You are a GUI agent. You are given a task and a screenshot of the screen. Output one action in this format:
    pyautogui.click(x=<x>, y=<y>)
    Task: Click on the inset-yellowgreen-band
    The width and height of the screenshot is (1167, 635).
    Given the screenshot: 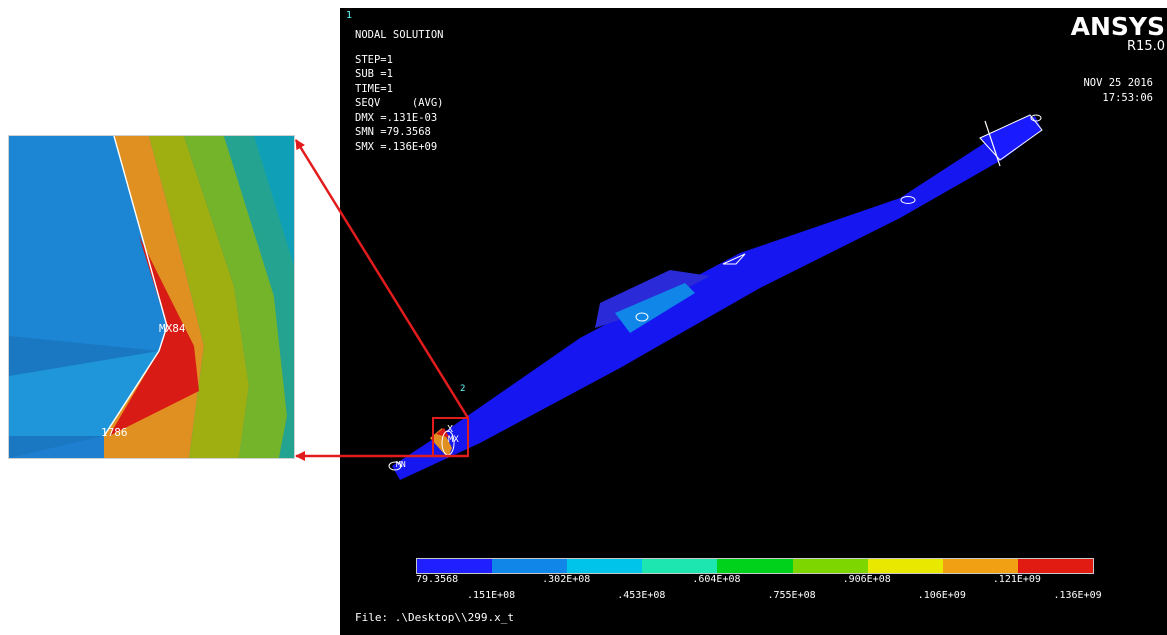 What is the action you would take?
    pyautogui.click(x=199, y=297)
    